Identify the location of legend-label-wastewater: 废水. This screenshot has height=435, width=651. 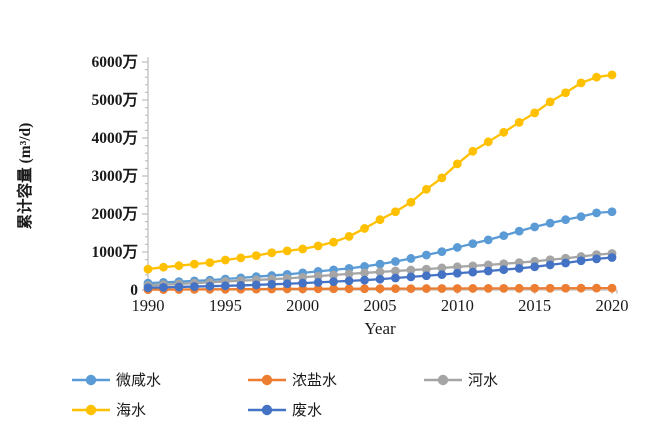
(307, 411).